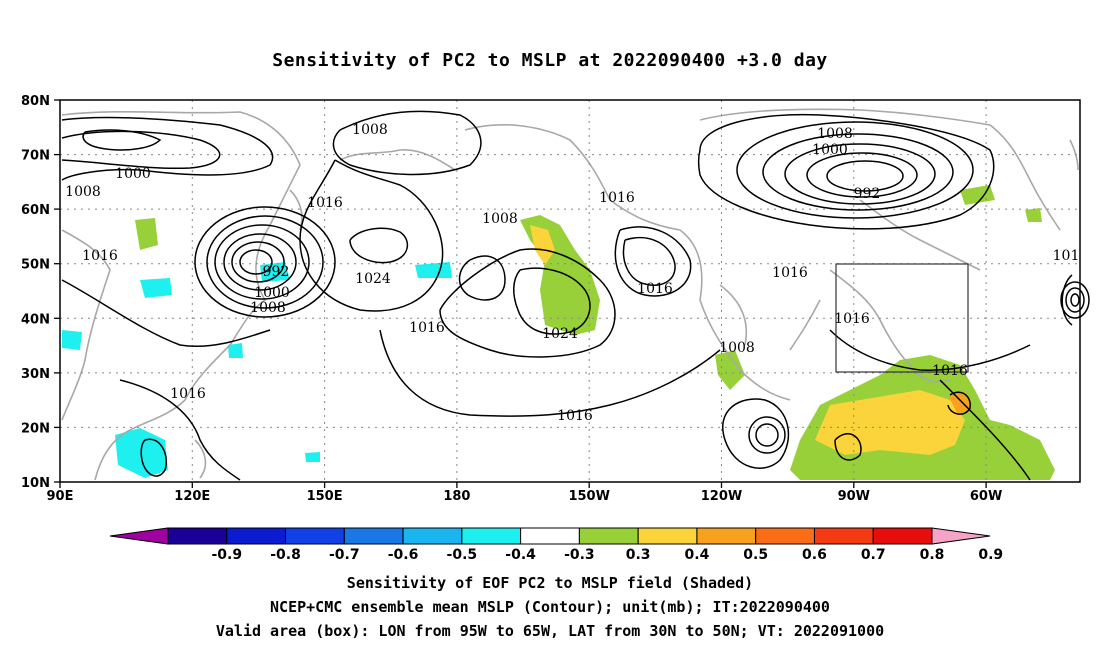 This screenshot has height=650, width=1100. What do you see at coordinates (902, 318) in the screenshot?
I see `valid-area-box` at bounding box center [902, 318].